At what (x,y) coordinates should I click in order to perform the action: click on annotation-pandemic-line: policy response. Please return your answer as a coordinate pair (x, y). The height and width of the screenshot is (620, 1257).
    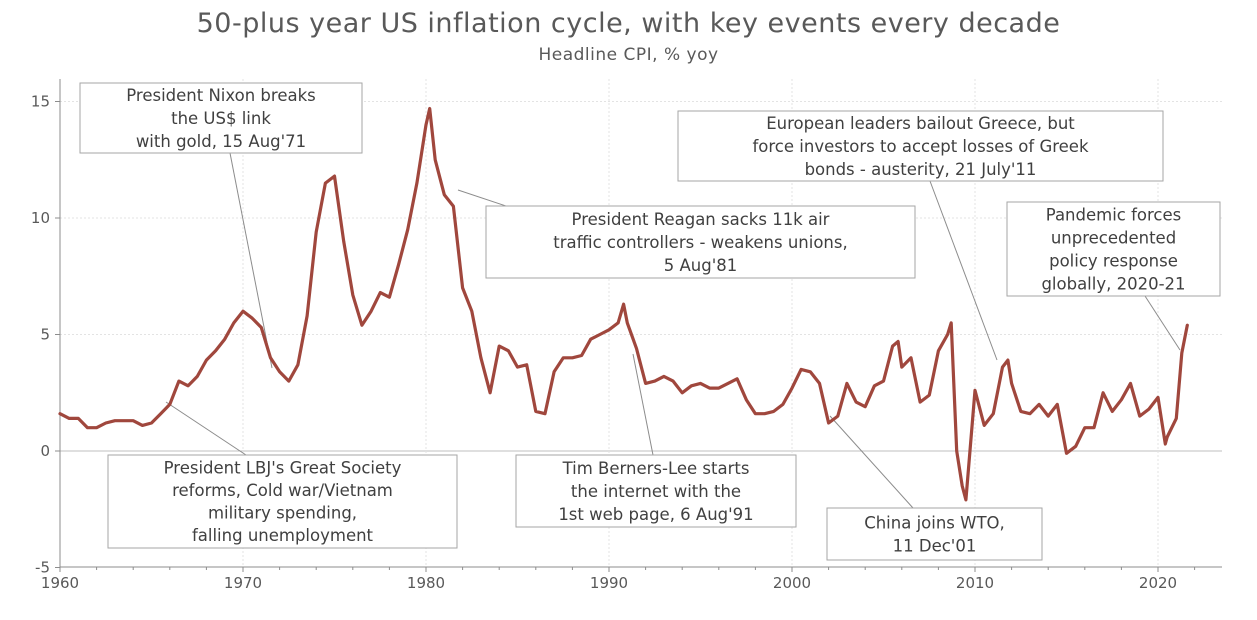
    Looking at the image, I should click on (1113, 260).